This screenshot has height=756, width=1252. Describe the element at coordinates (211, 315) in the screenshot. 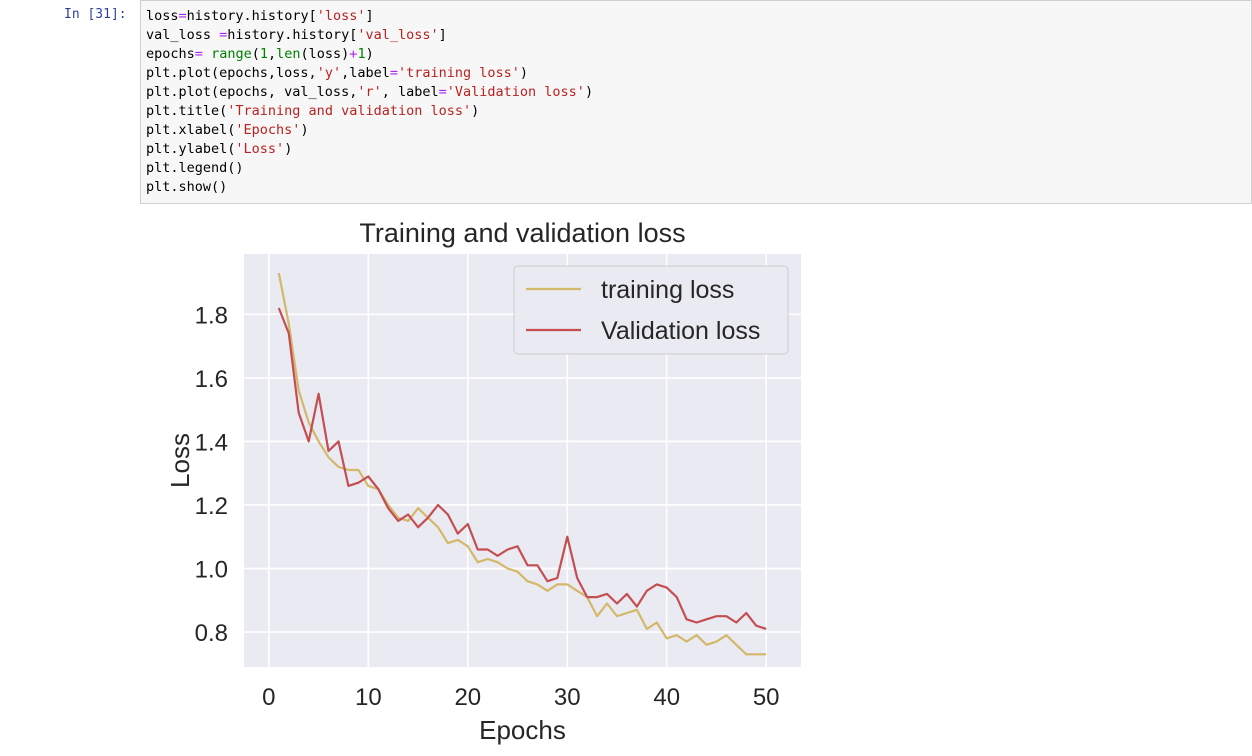

I see `y-tick-label: 1.8` at that location.